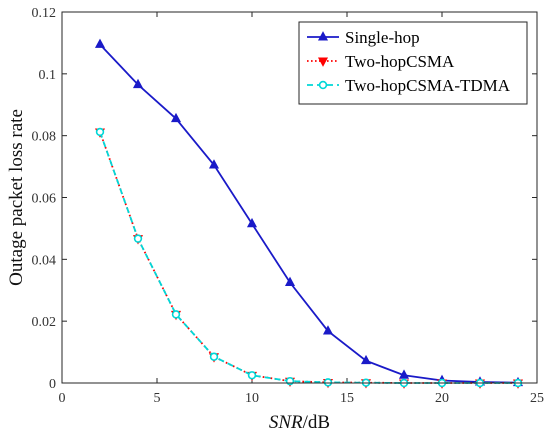 This screenshot has width=550, height=438. Describe the element at coordinates (44, 322) in the screenshot. I see `y-tick-label: 0.02` at that location.